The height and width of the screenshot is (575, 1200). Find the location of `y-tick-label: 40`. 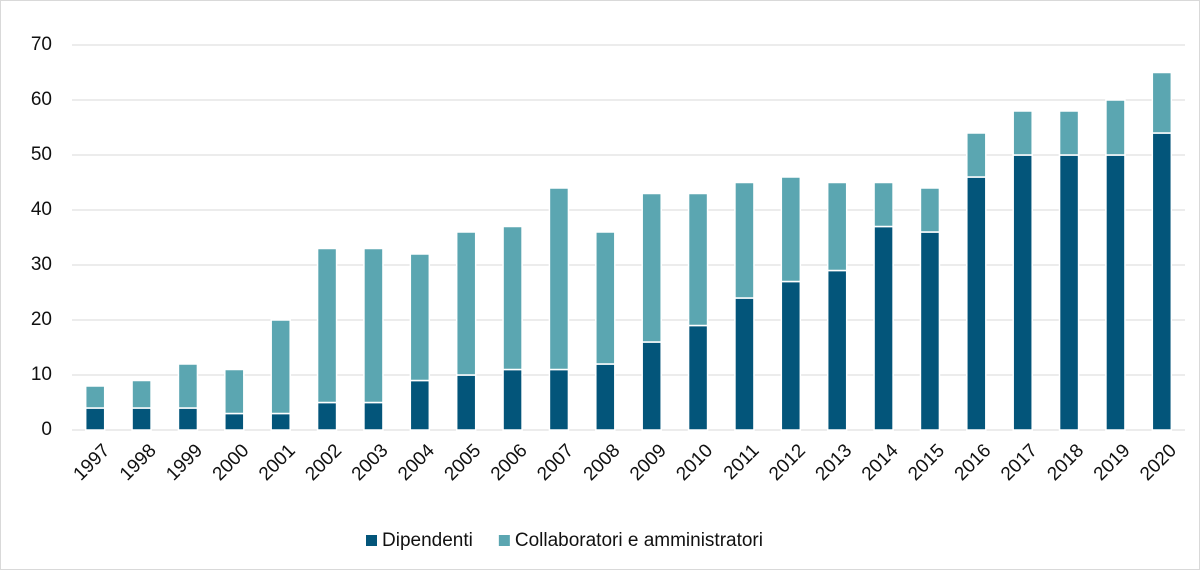

y-tick-label: 40 is located at coordinates (41, 209).